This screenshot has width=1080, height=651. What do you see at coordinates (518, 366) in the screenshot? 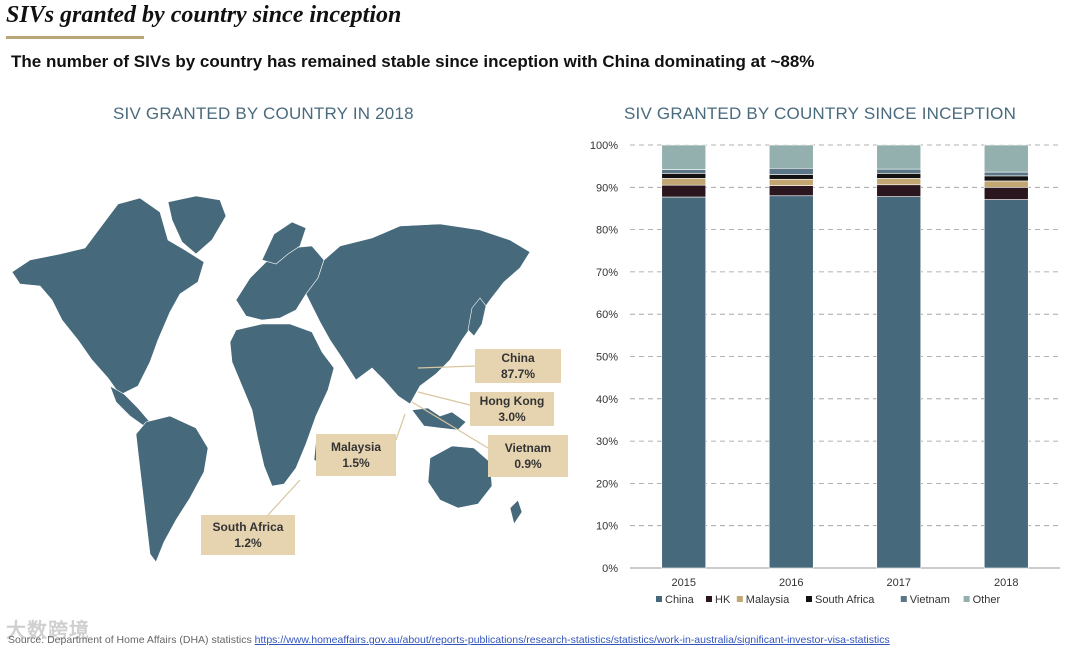
I see `callout-china: China 87.7%` at bounding box center [518, 366].